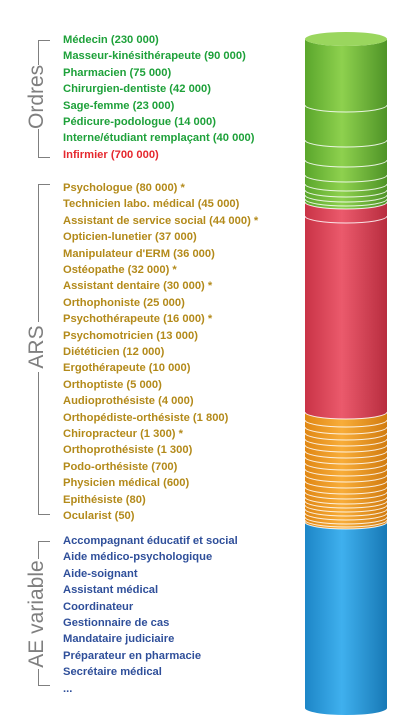  Describe the element at coordinates (138, 557) in the screenshot. I see `profession-item: Aide médico-psychologique` at that location.